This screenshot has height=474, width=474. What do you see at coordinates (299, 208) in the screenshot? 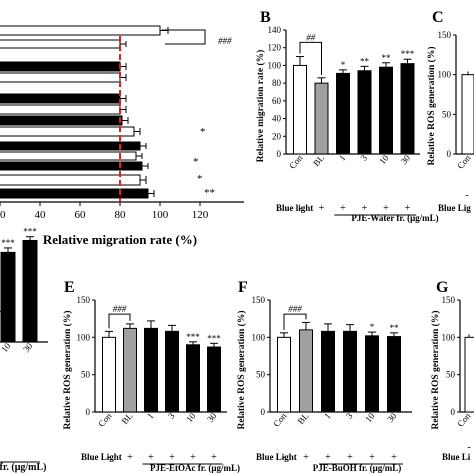
I see `panel-b-bluelight-sign: -` at bounding box center [299, 208].